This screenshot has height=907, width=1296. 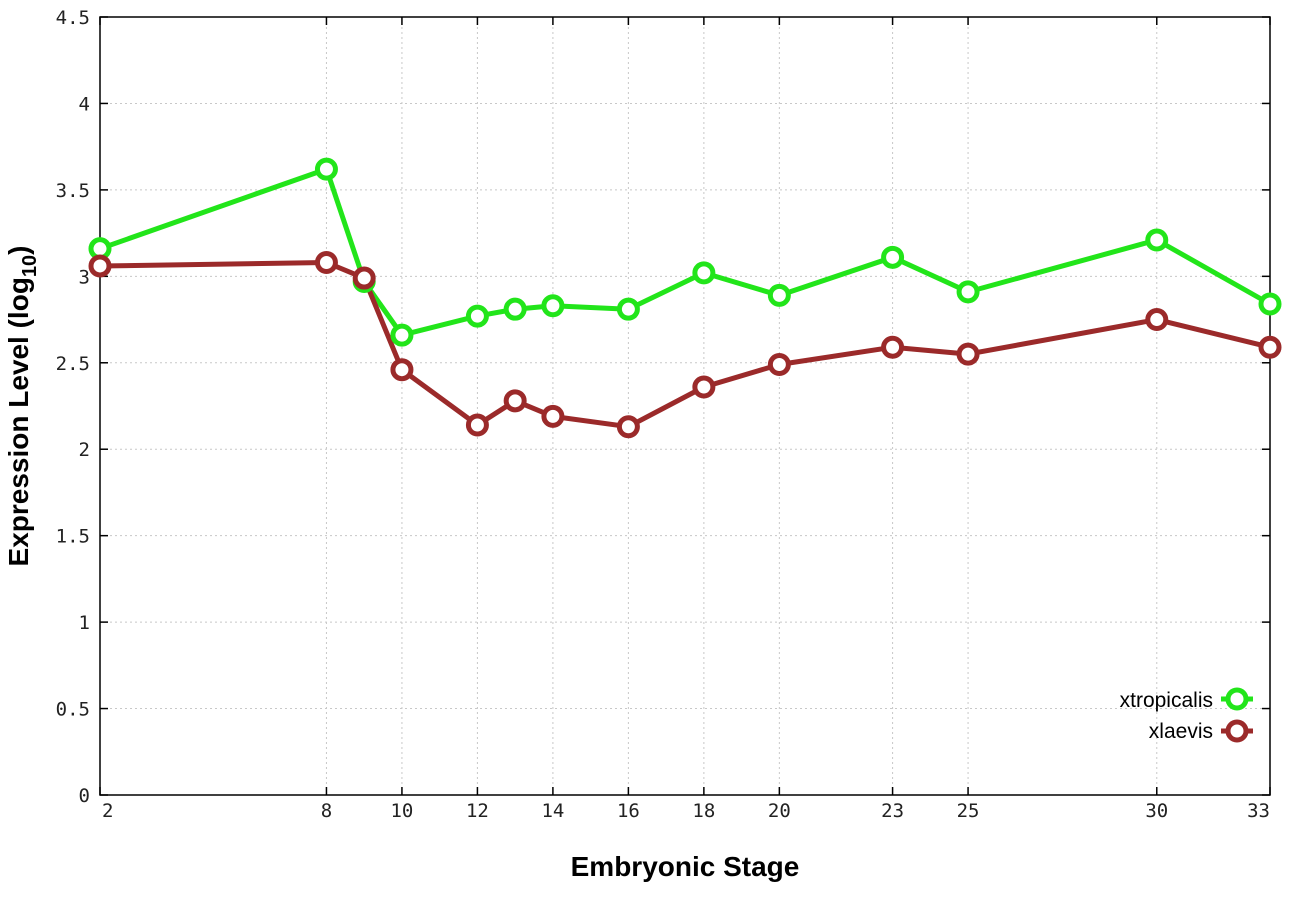 I want to click on x-tick-label: 8, so click(x=326, y=811).